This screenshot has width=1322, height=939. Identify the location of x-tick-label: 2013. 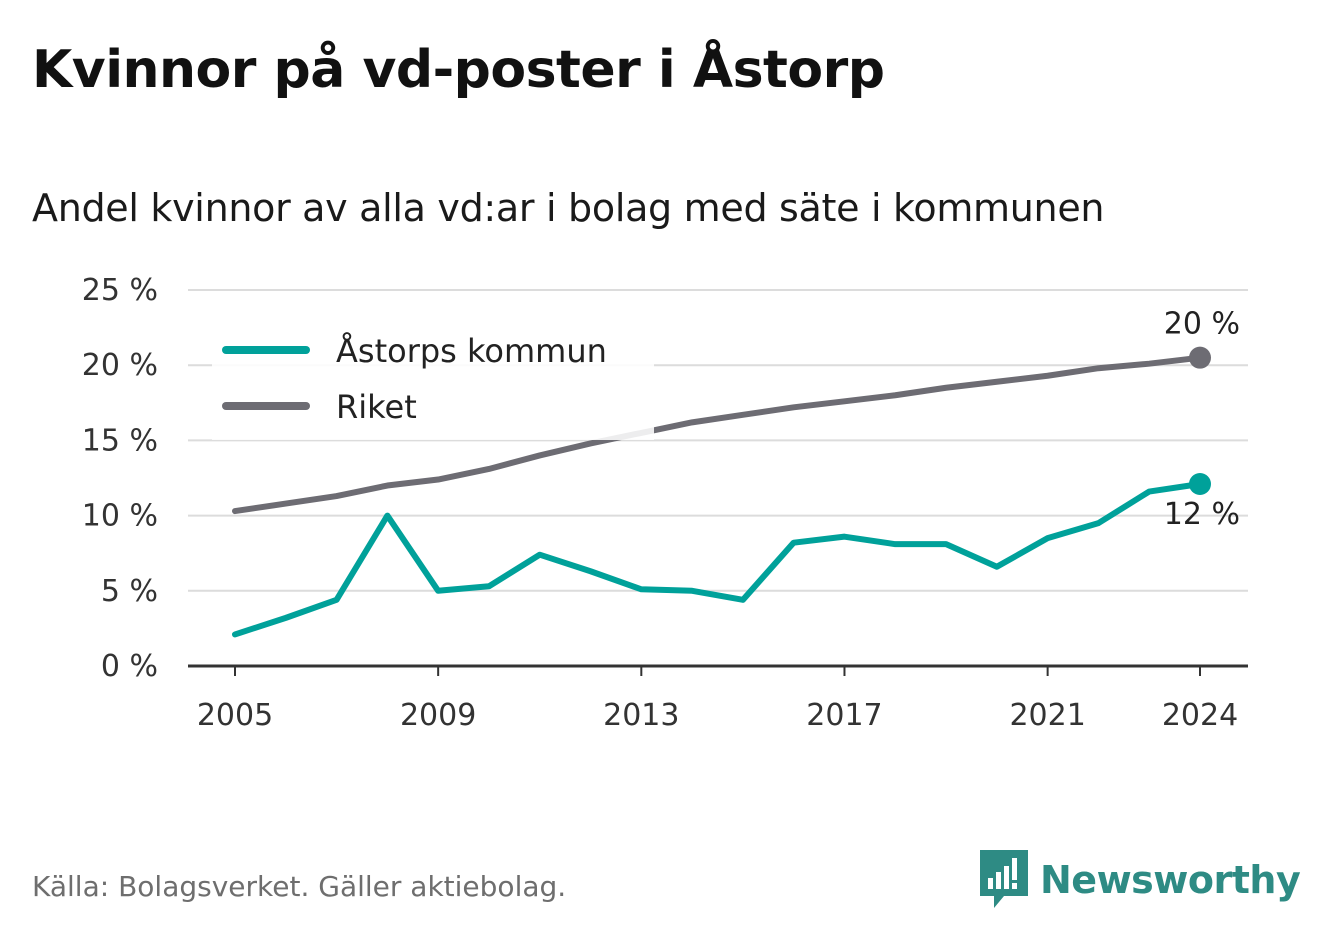
(641, 715).